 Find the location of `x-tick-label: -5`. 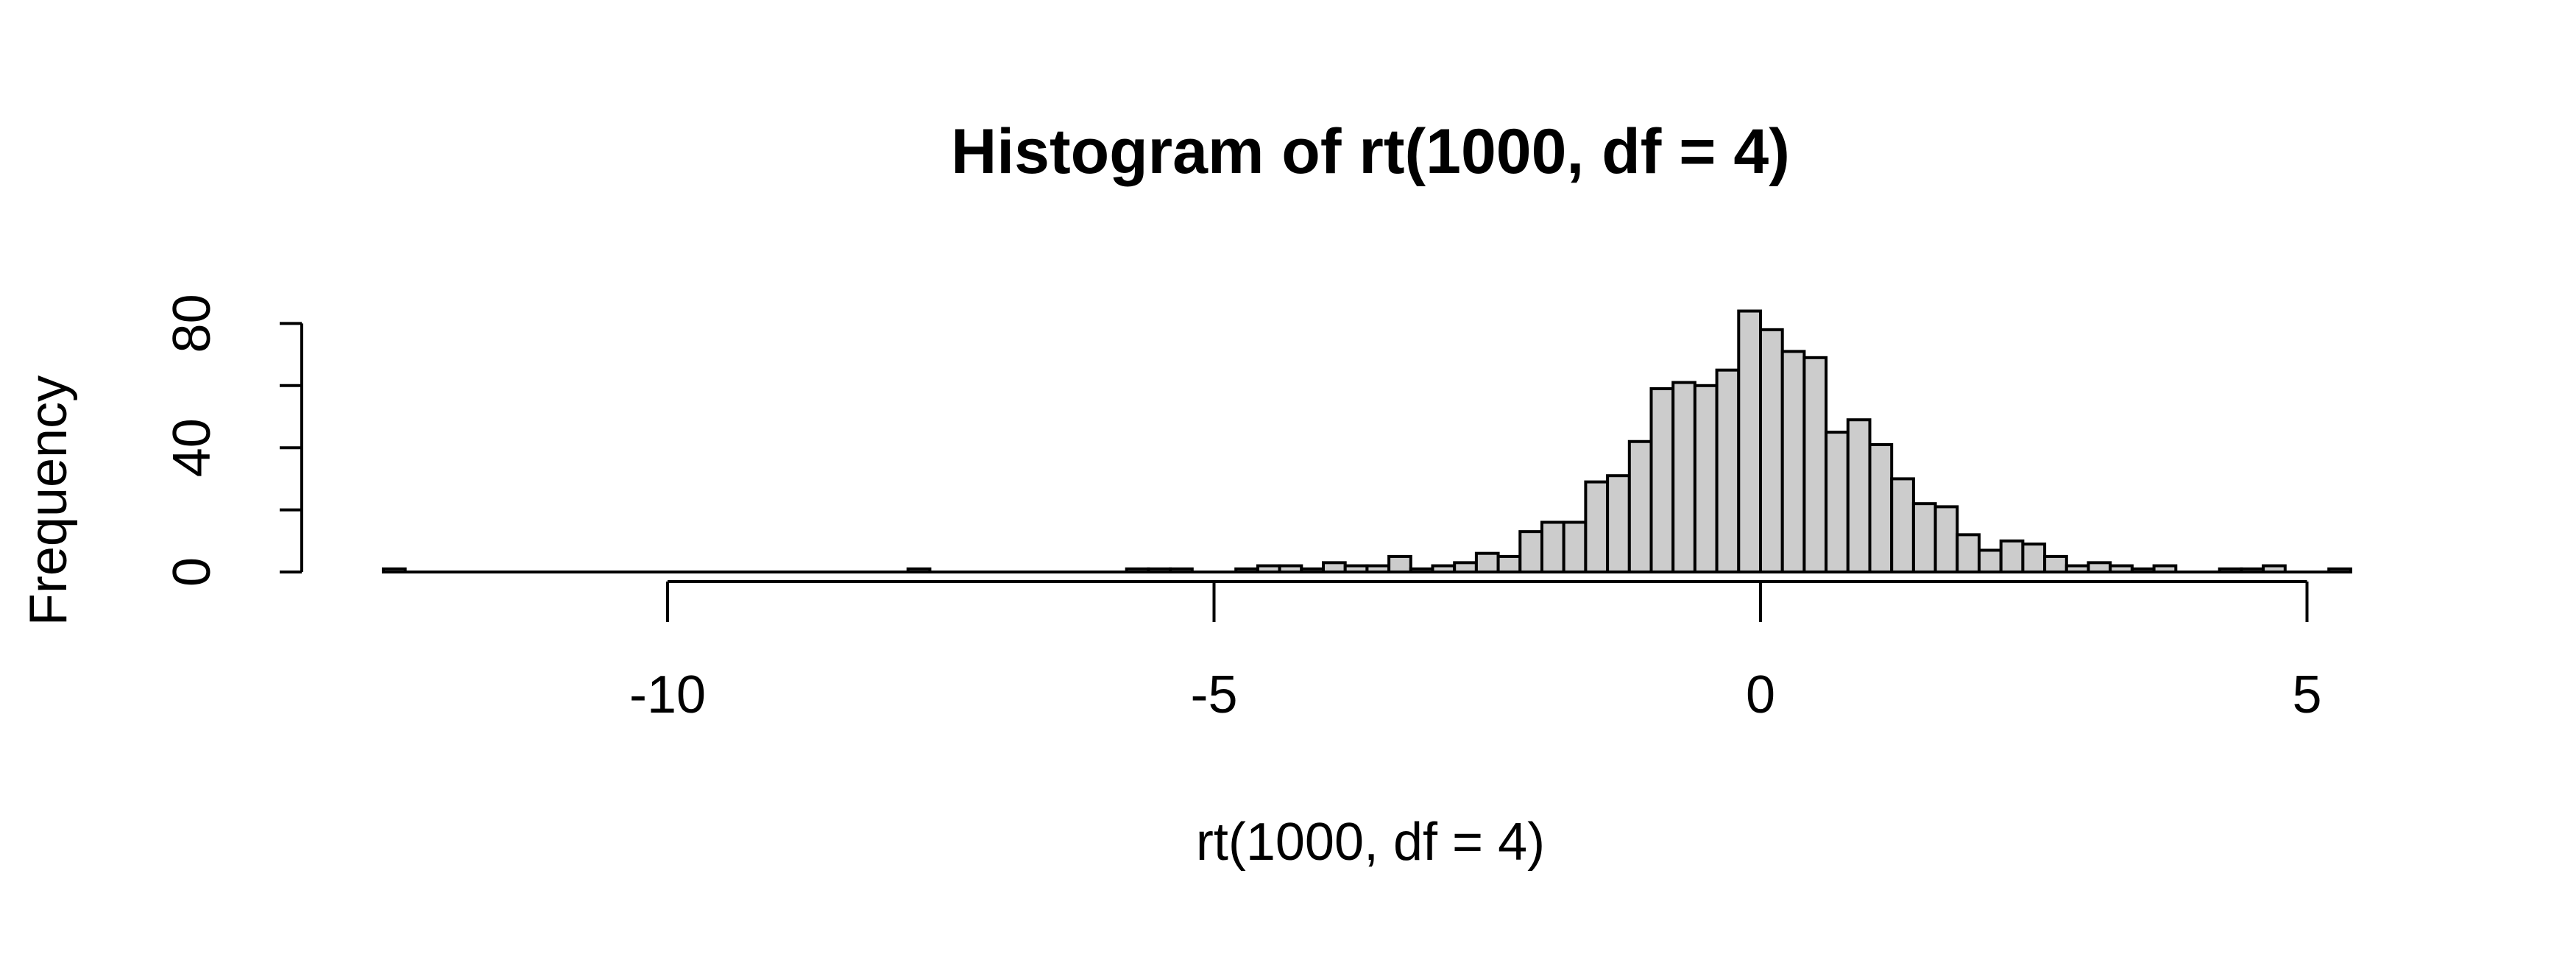

x-tick-label: -5 is located at coordinates (1213, 694).